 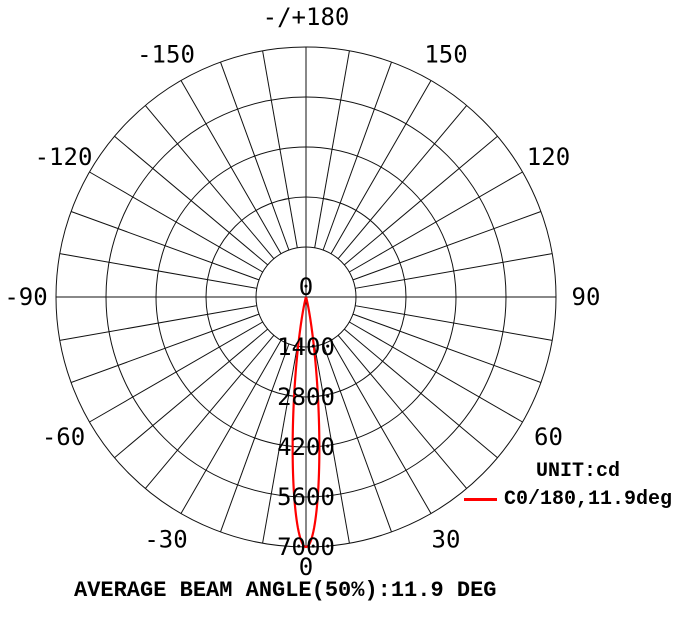 I want to click on beam-curve, so click(x=306, y=422).